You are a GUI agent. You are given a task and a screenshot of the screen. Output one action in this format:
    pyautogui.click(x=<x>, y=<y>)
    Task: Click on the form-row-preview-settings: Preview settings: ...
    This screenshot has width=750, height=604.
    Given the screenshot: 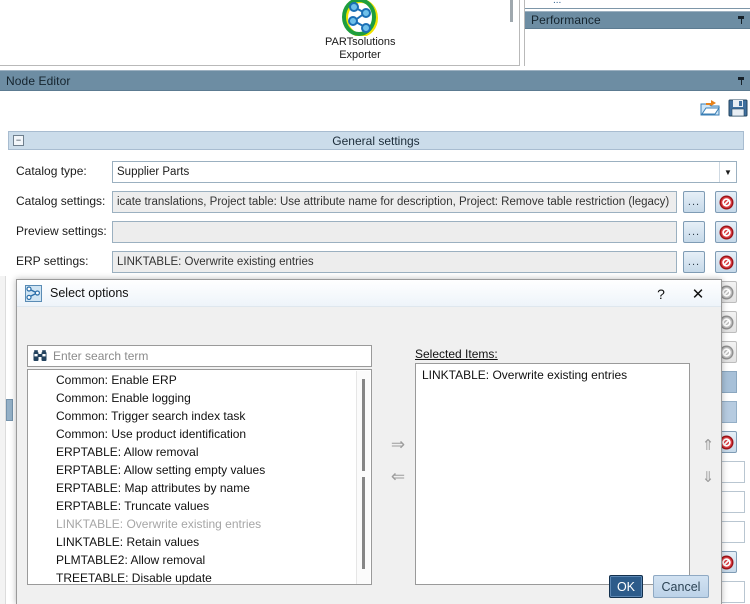 What is the action you would take?
    pyautogui.click(x=375, y=233)
    